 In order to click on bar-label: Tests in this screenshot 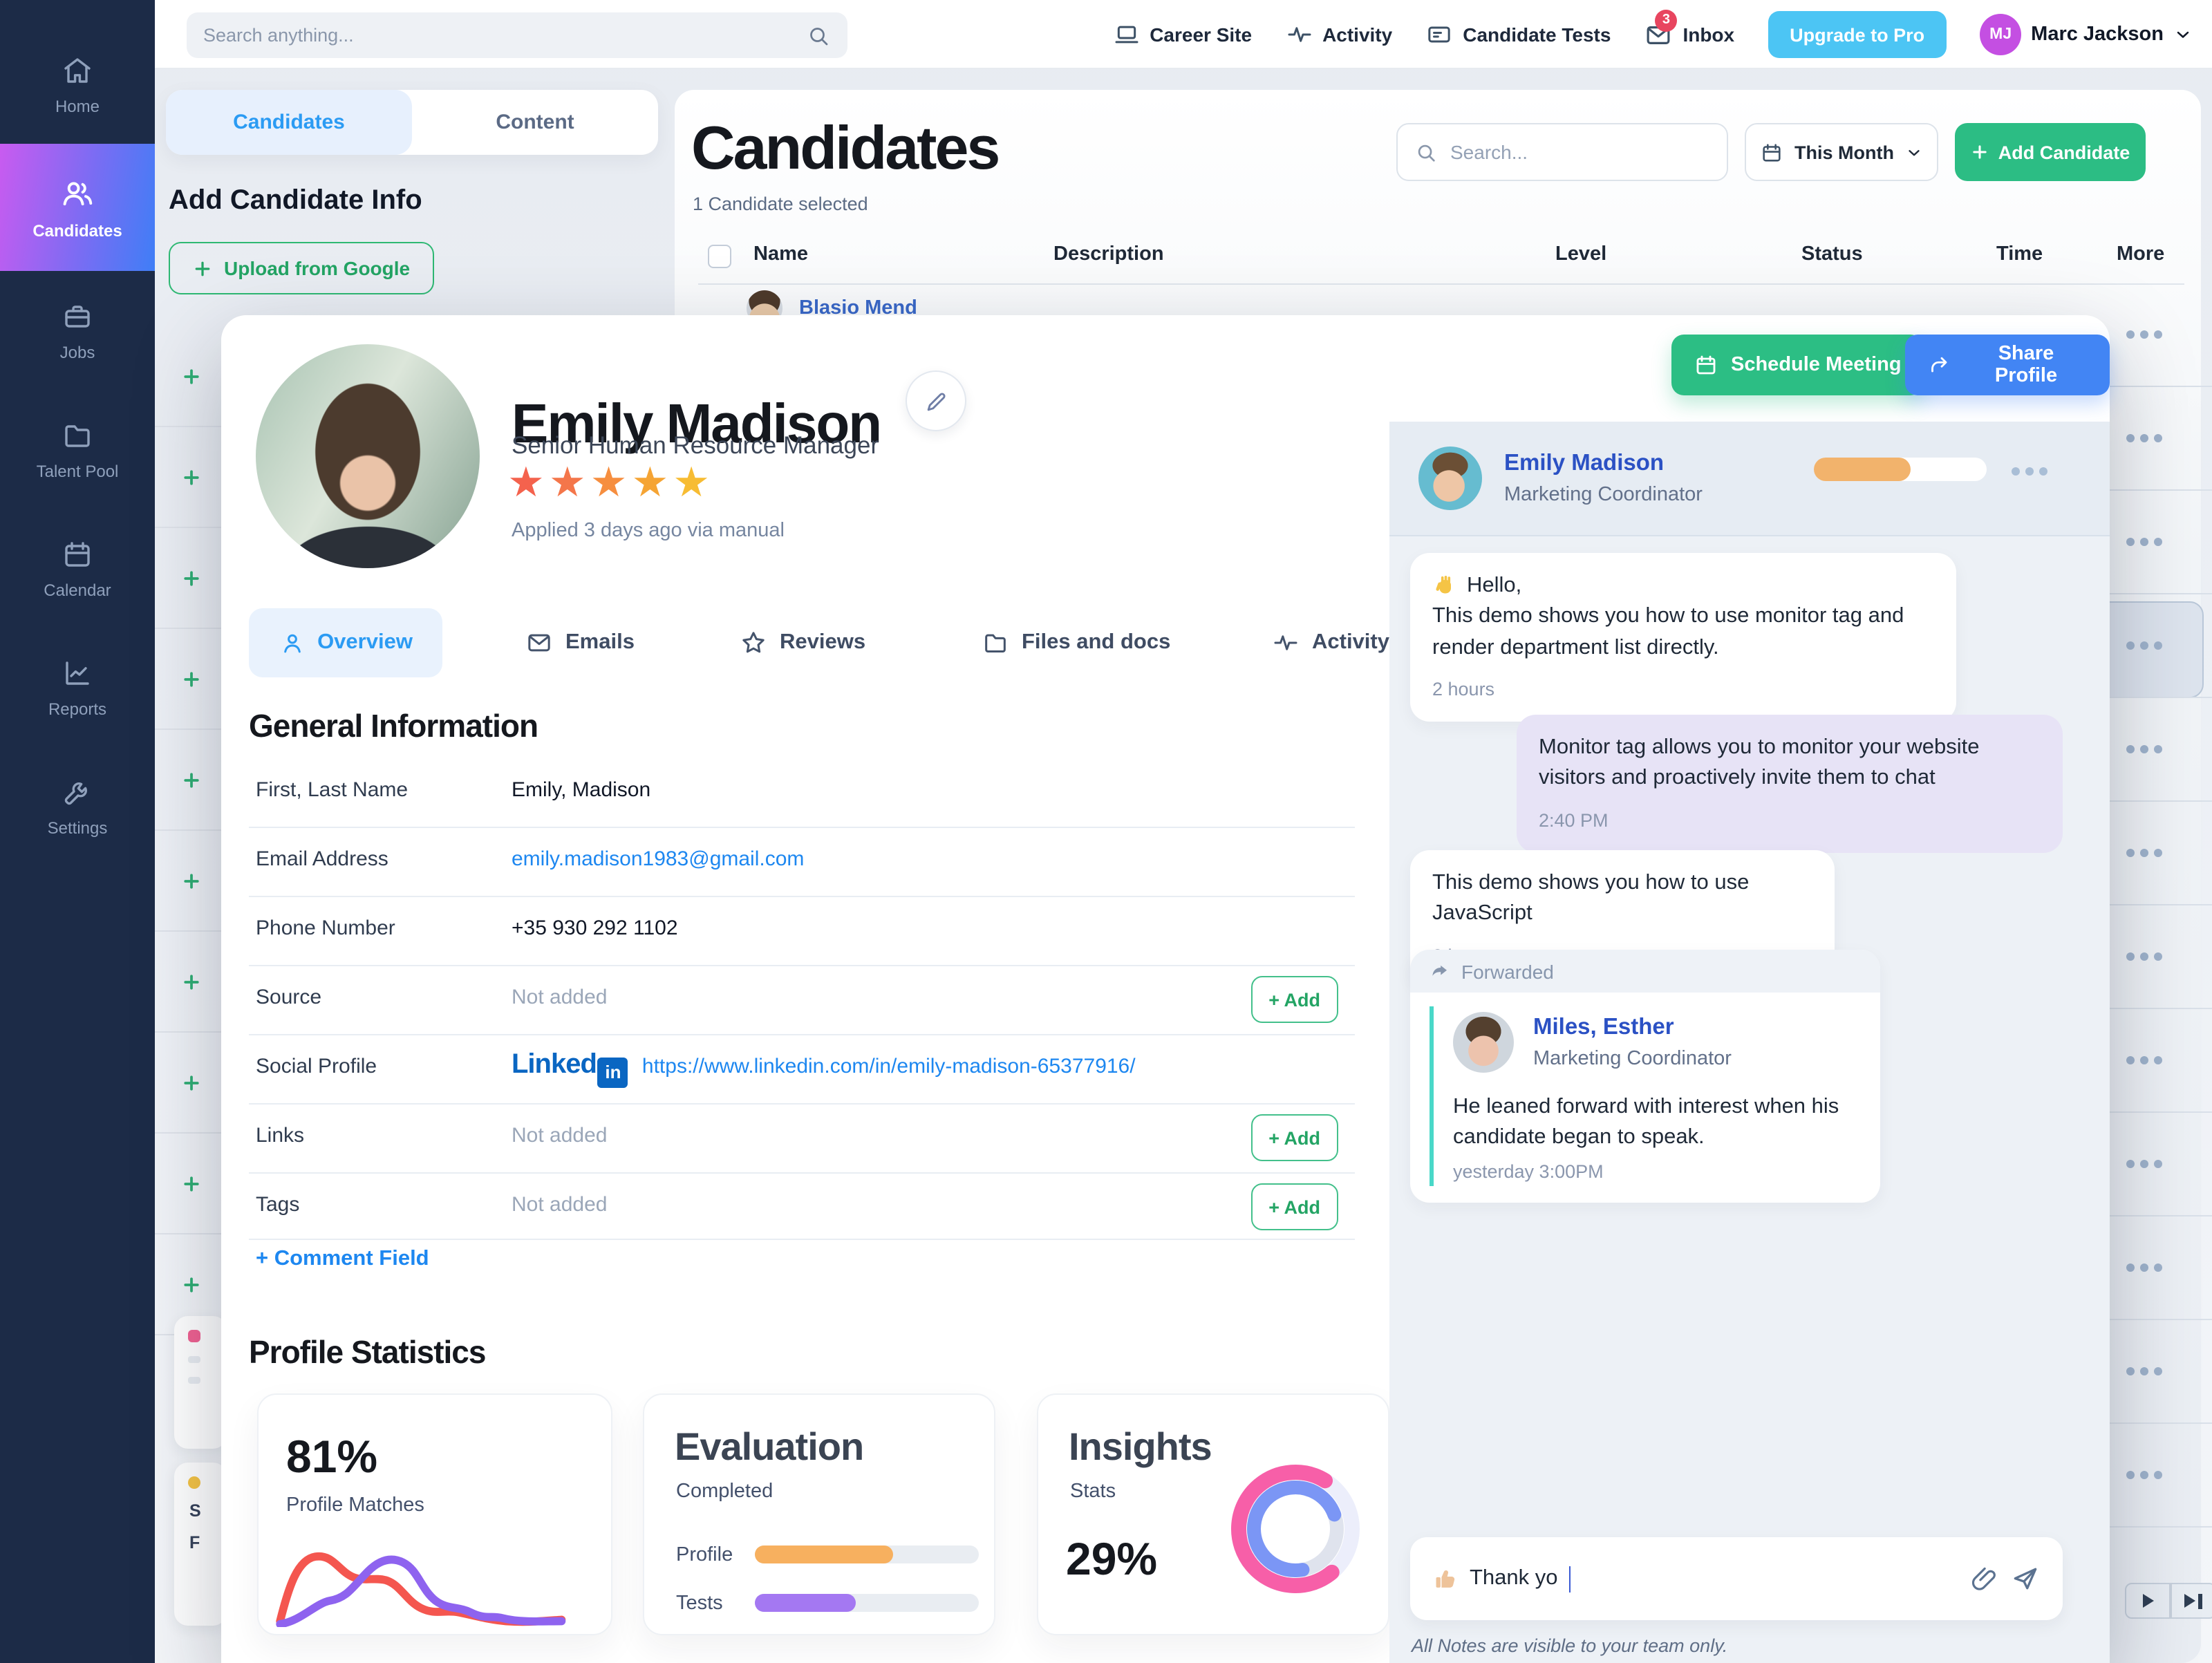, I will do `click(699, 1603)`.